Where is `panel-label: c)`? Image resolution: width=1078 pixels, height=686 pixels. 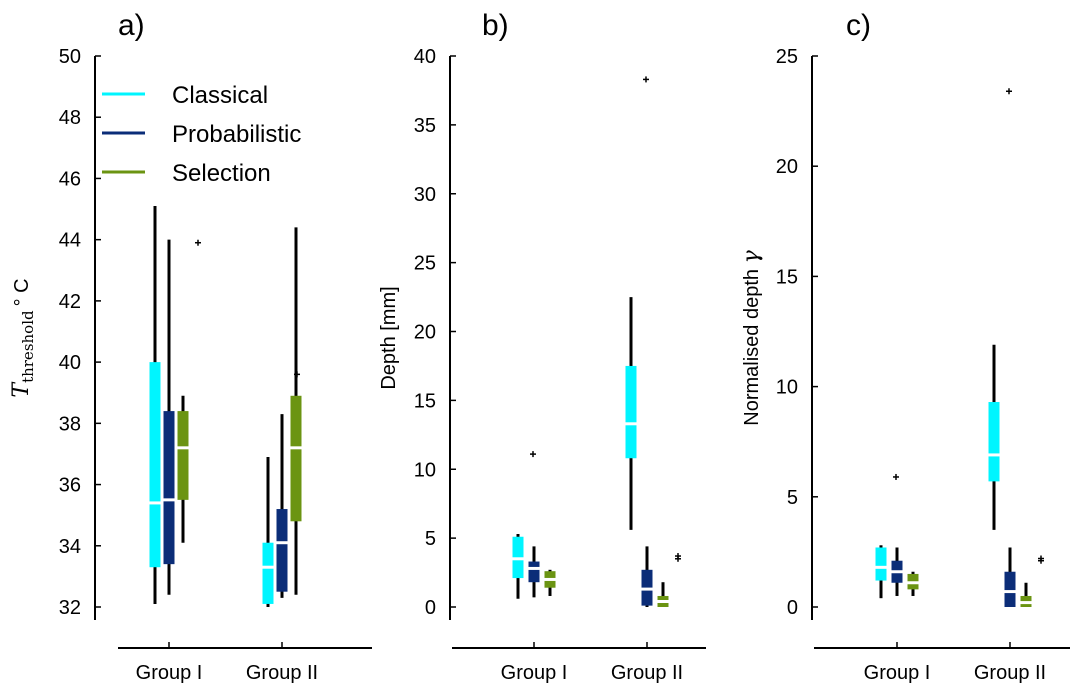
panel-label: c) is located at coordinates (858, 25).